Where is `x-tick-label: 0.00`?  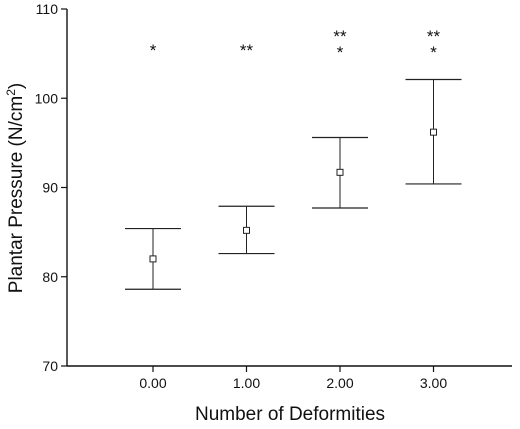 x-tick-label: 0.00 is located at coordinates (152, 383).